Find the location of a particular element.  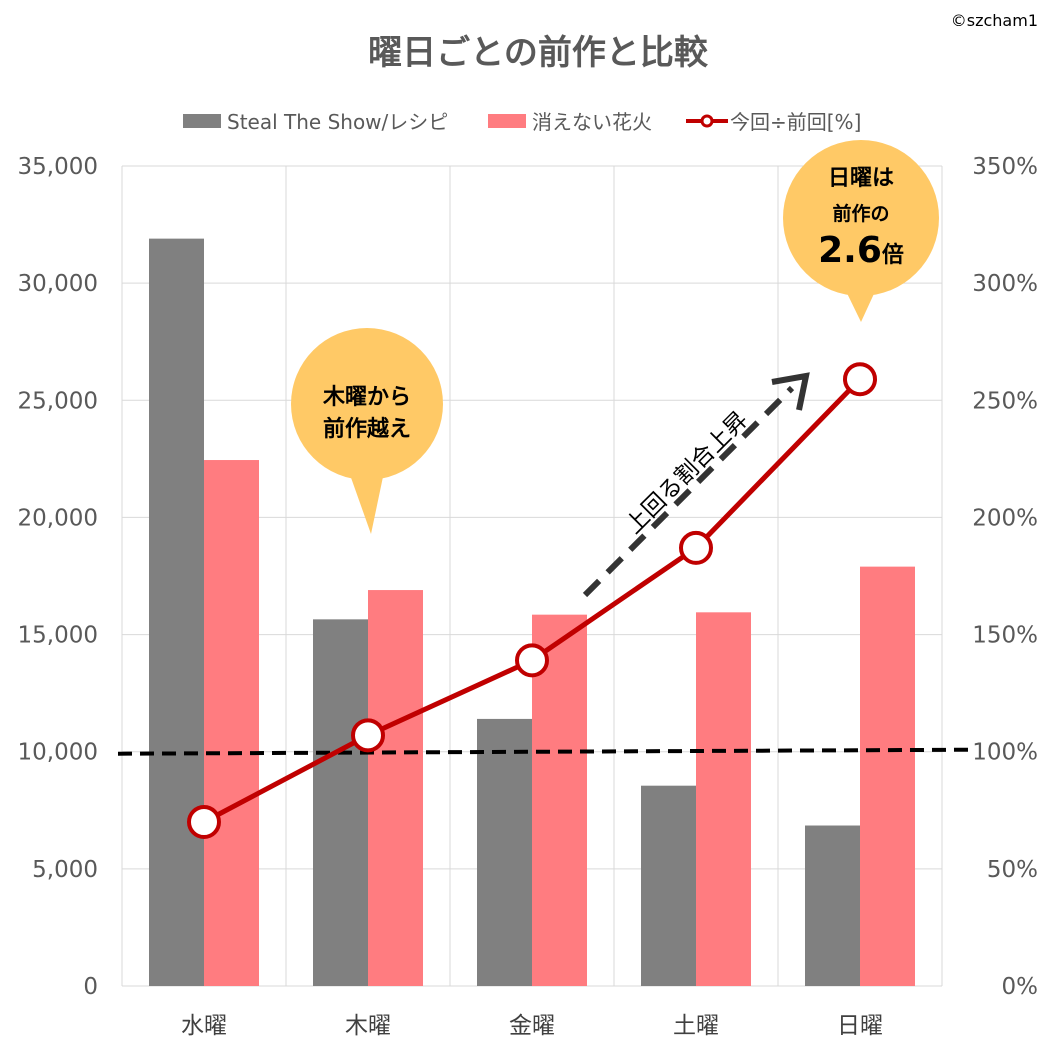

sunday-callout-value-line: 2.6倍 is located at coordinates (861, 250).